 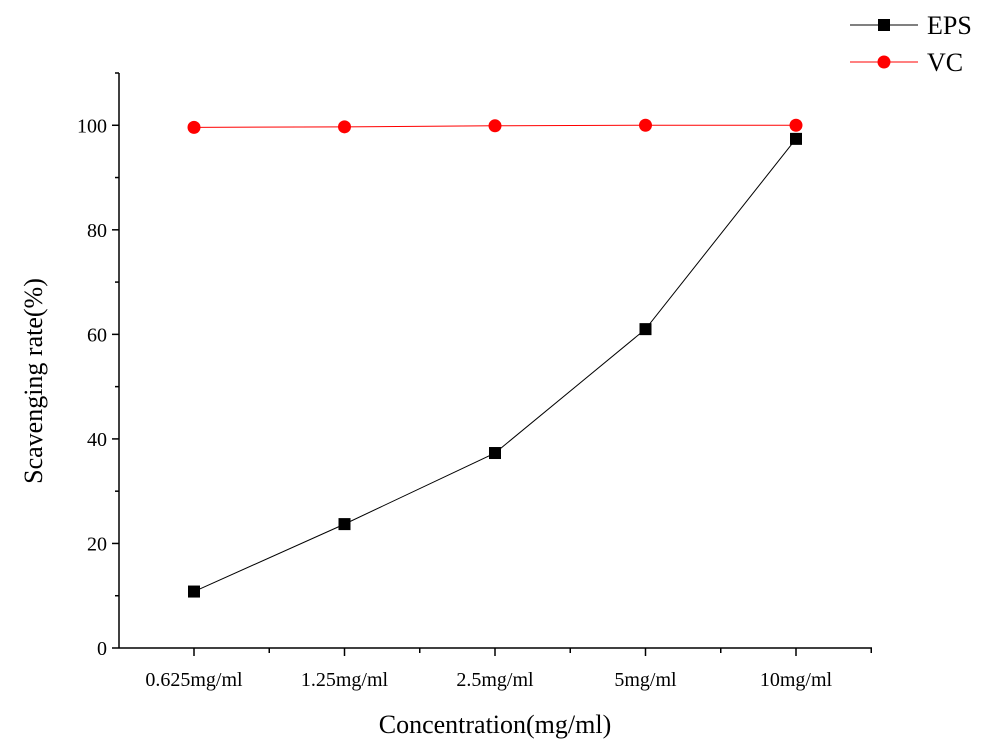 What do you see at coordinates (945, 62) in the screenshot?
I see `legend-label-vc: VC` at bounding box center [945, 62].